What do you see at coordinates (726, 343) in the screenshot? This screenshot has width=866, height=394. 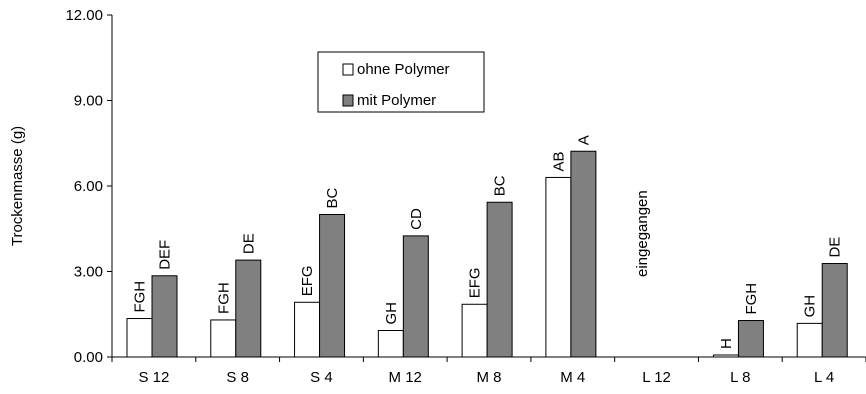 I see `bar-data-label: H` at bounding box center [726, 343].